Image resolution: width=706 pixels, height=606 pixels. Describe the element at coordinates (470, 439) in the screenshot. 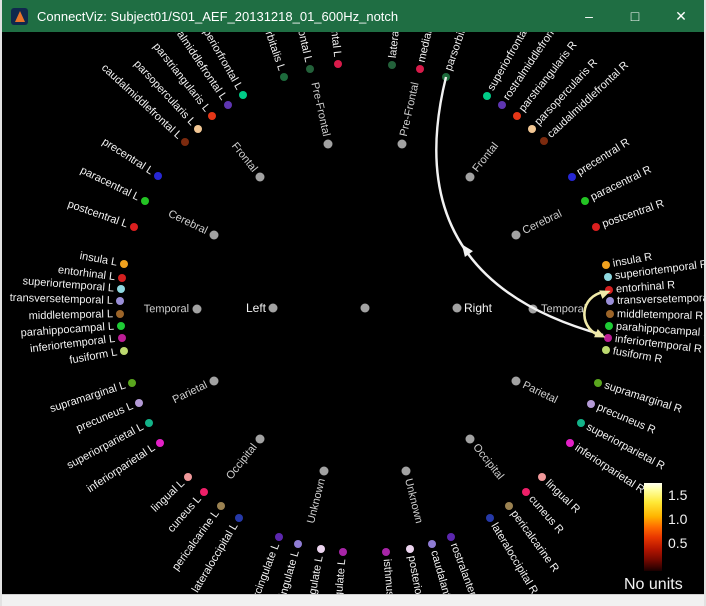

I see `group-node-occipital-r` at that location.